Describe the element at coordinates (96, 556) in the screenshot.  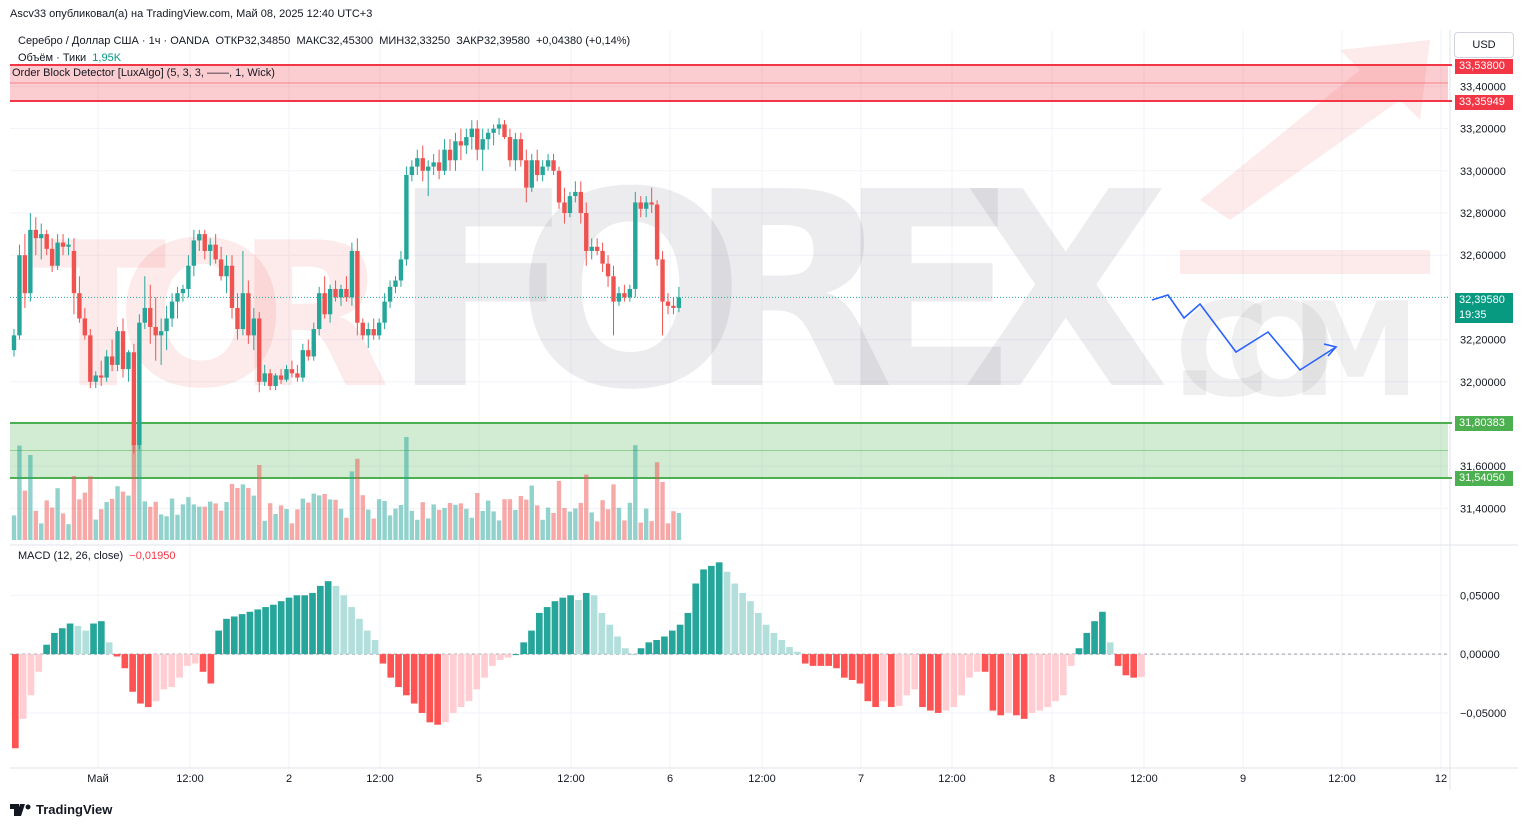
I see `macd-legend: MACD (12, 26, close) −0,01950` at that location.